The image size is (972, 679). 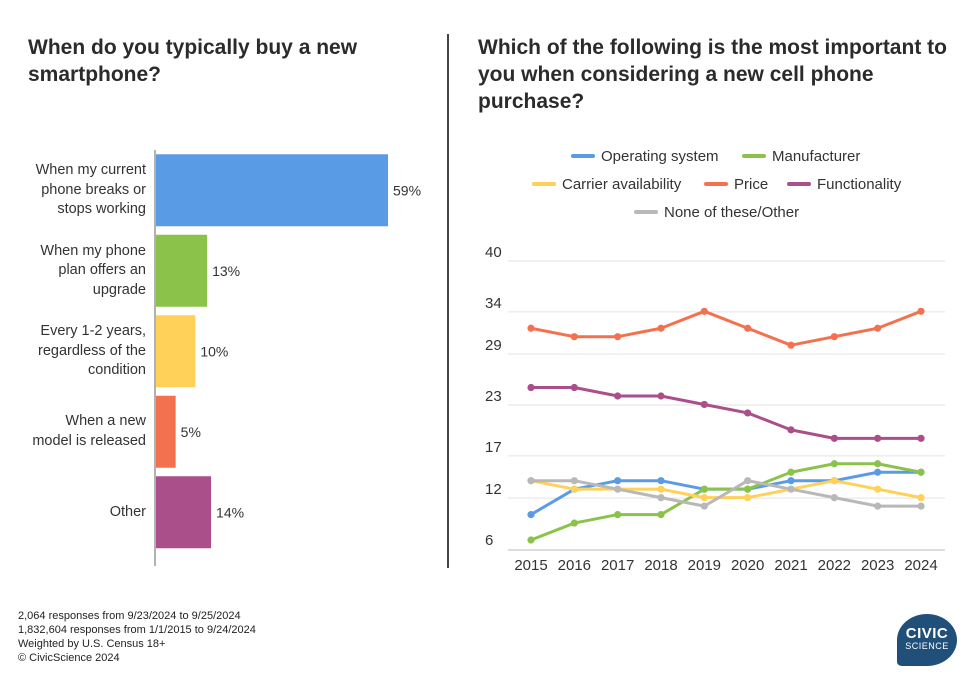 What do you see at coordinates (920, 565) in the screenshot?
I see `x-tick-label: 2024` at bounding box center [920, 565].